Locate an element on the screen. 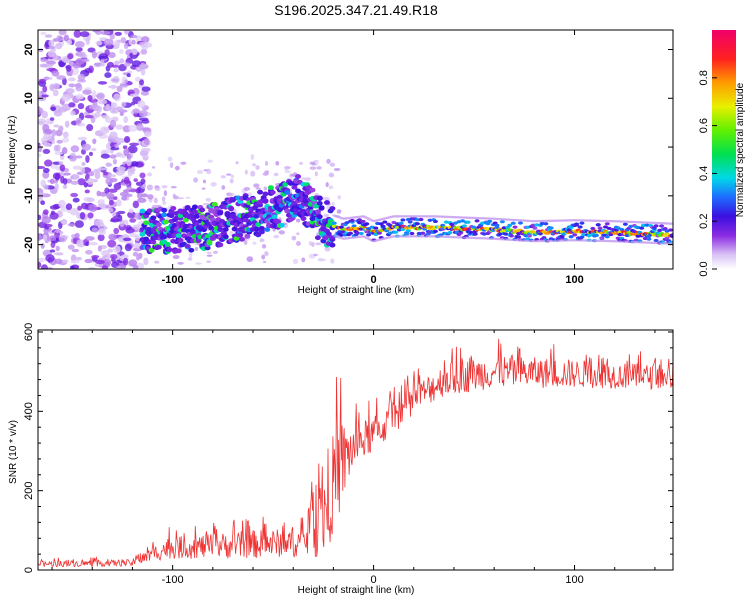 The width and height of the screenshot is (750, 600). snr-y-tick-label: 200 is located at coordinates (29, 490).